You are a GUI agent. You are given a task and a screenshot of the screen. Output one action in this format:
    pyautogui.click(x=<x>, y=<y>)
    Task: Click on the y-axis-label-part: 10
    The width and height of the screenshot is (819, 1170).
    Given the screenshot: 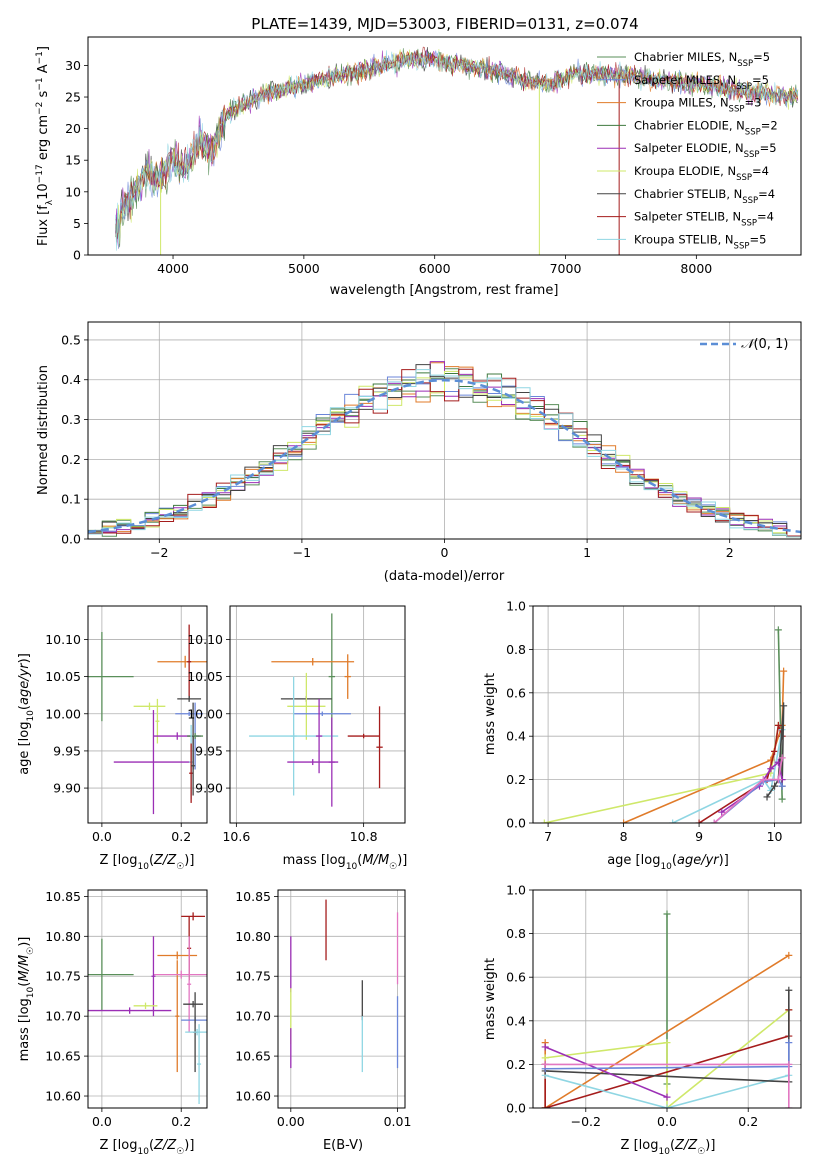 What is the action you would take?
    pyautogui.click(x=31, y=716)
    